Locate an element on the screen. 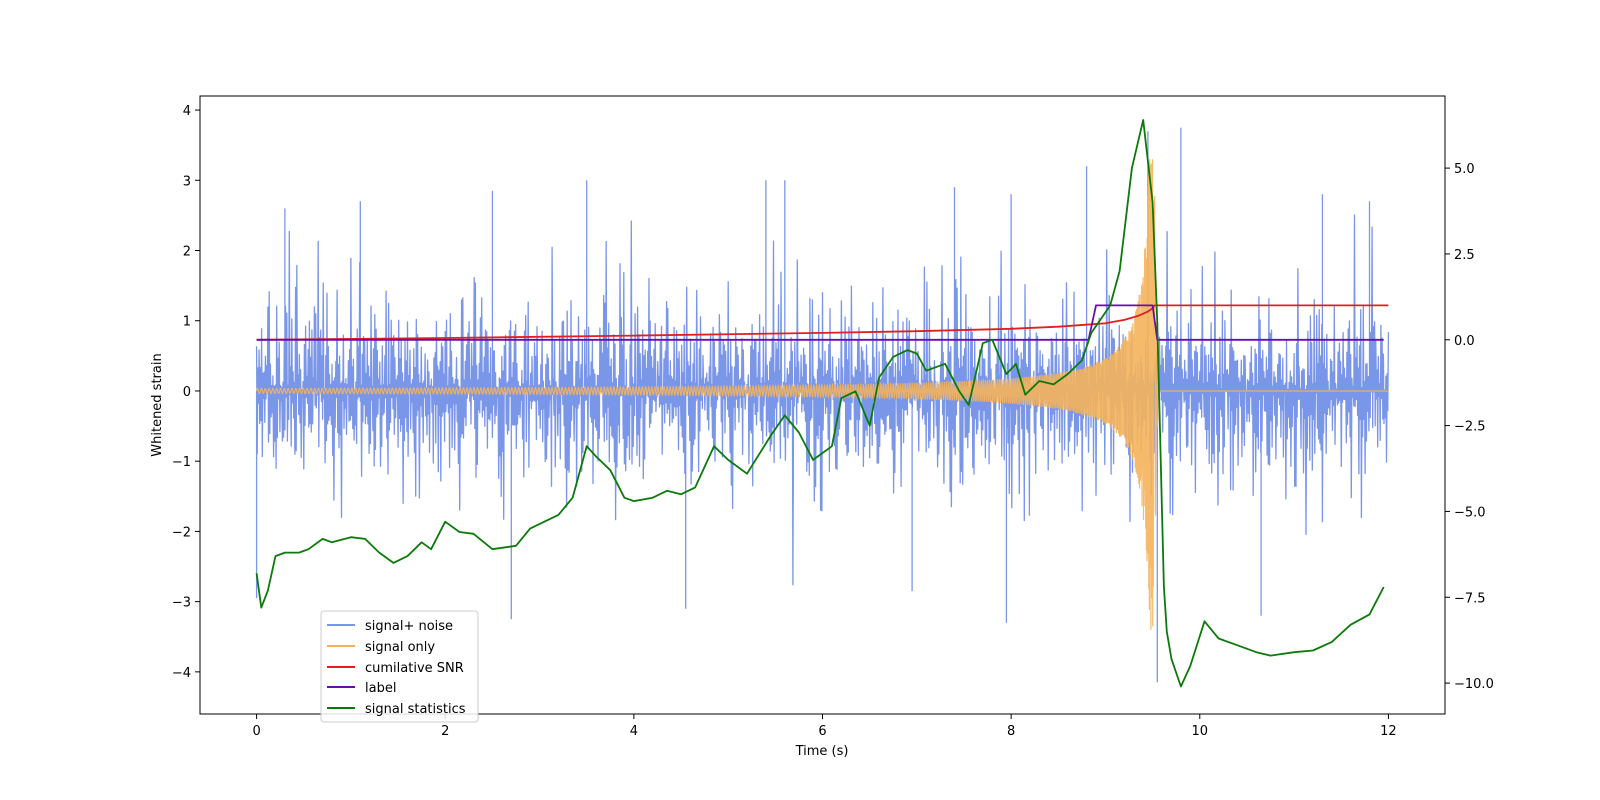 This screenshot has width=1600, height=800. y-axis-label: Whitened strain is located at coordinates (157, 404).